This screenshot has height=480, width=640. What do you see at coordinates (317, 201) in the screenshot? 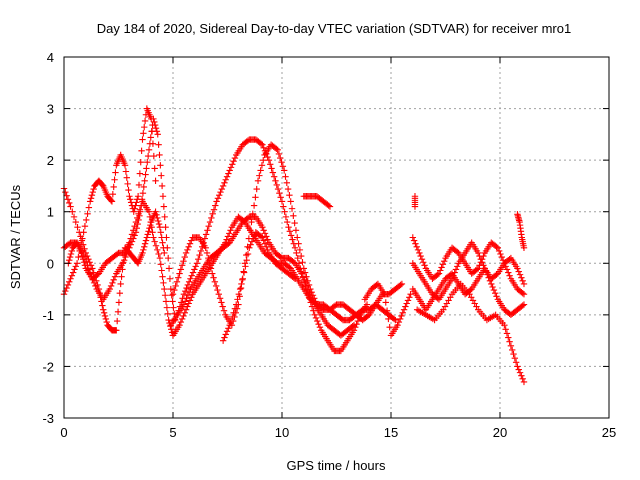
I see `series-track-j` at bounding box center [317, 201].